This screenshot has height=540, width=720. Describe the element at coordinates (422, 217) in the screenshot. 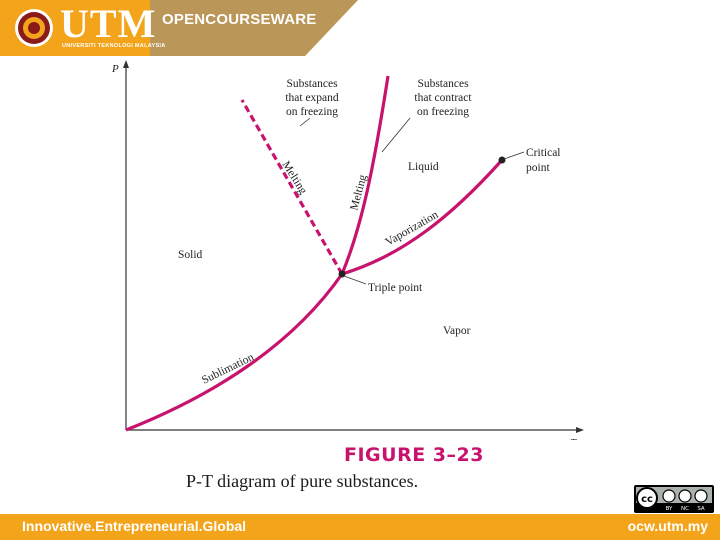

I see `vaporization-curve` at that location.